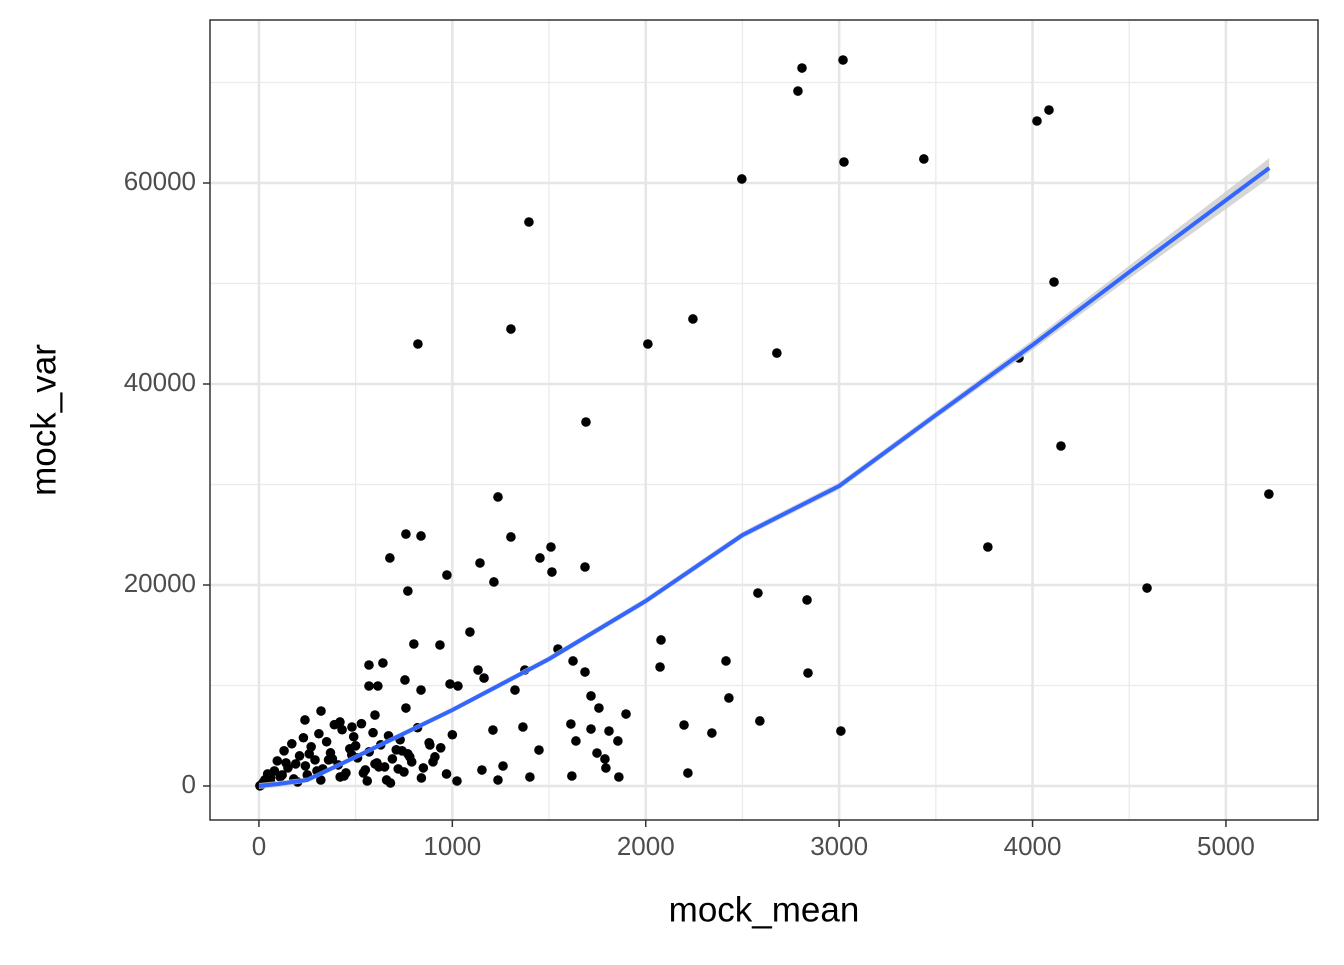  Describe the element at coordinates (839, 846) in the screenshot. I see `x-tick-label: 3000` at that location.